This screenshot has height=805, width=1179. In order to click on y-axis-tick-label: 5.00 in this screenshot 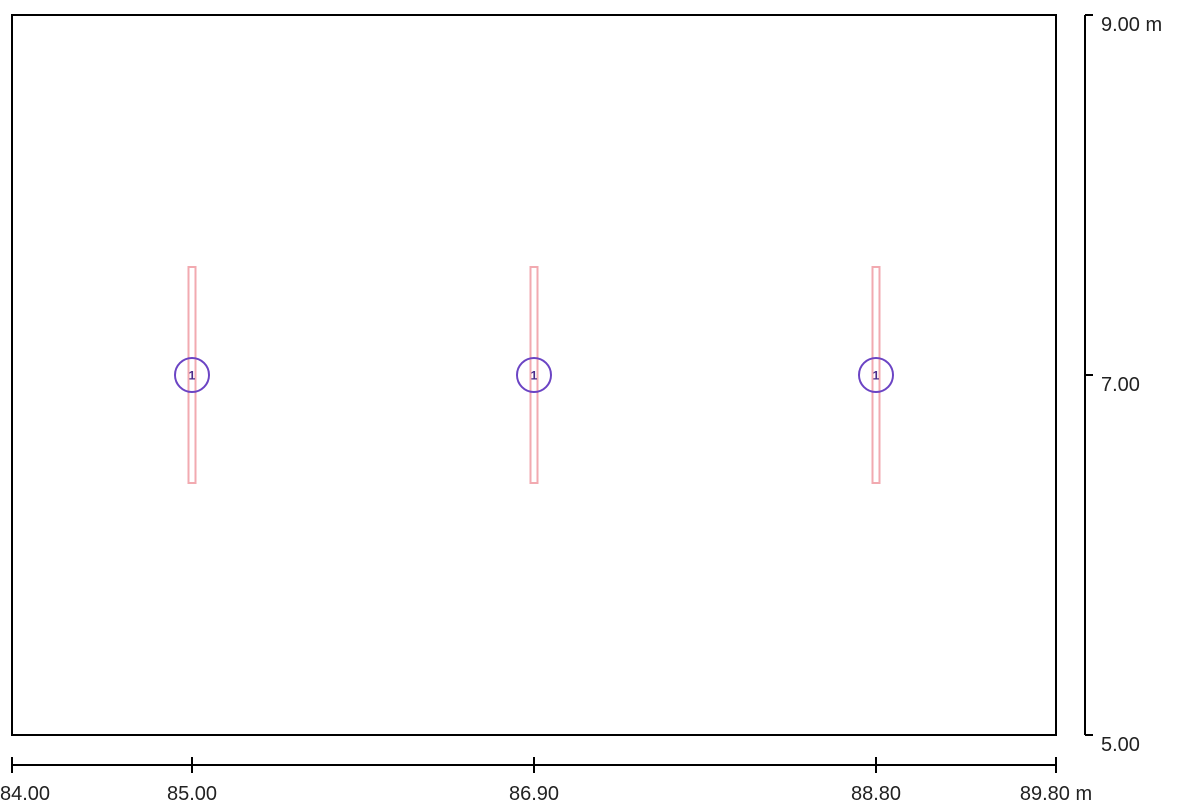, I will do `click(1120, 745)`.